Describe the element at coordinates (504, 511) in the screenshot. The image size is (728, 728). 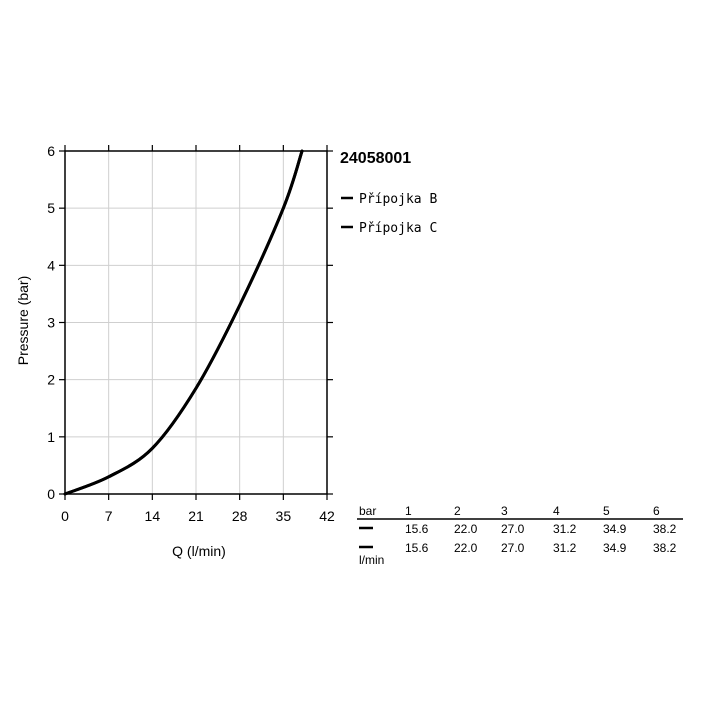
I see `table-column-header: 3` at that location.